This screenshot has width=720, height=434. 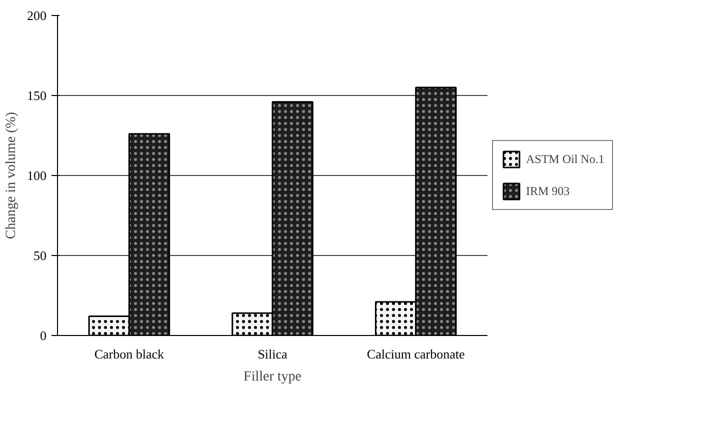 What do you see at coordinates (11, 176) in the screenshot?
I see `y-axis-title: Change in volume (%)` at bounding box center [11, 176].